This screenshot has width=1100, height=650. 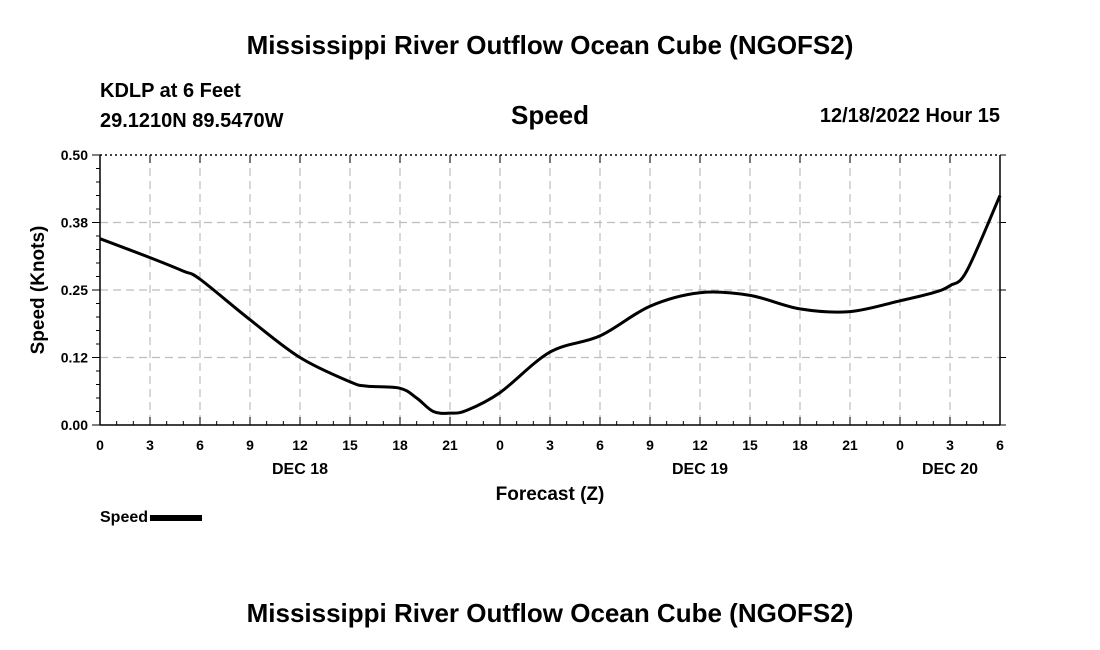 I want to click on legend: Speed, so click(x=151, y=518).